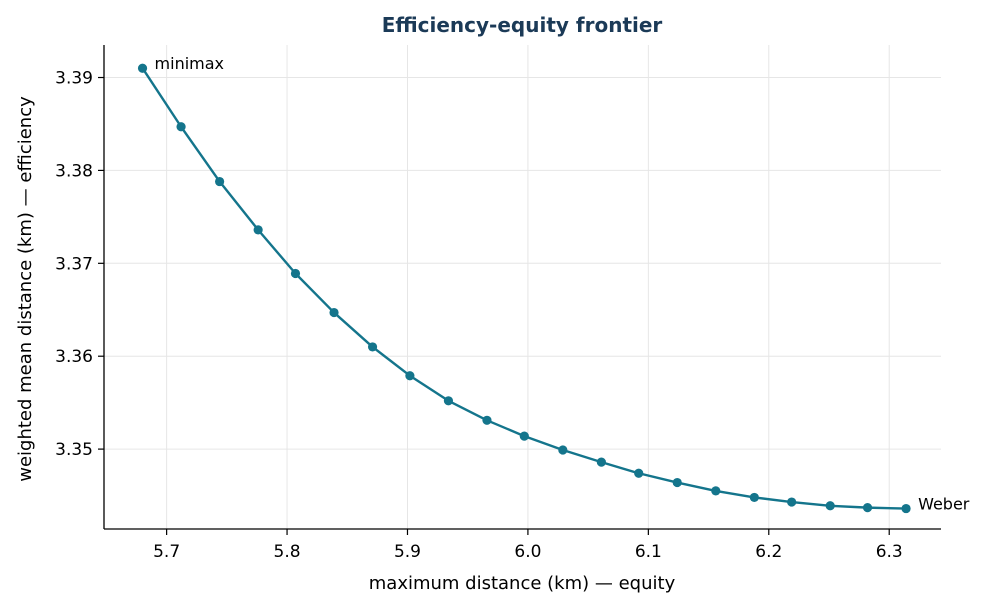 This screenshot has width=990, height=608. Describe the element at coordinates (407, 552) in the screenshot. I see `x-tick-label: 5.9` at that location.